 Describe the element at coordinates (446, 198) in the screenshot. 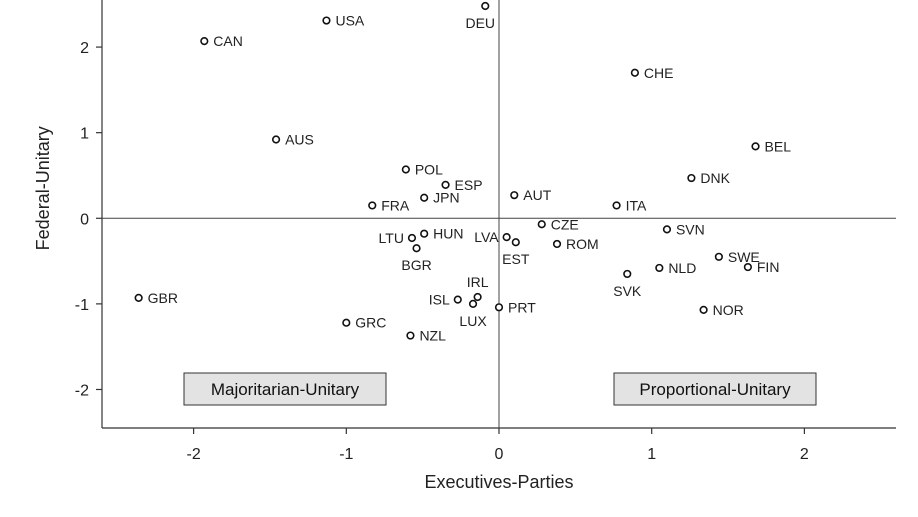

I see `data-label-jpn: JPN` at that location.